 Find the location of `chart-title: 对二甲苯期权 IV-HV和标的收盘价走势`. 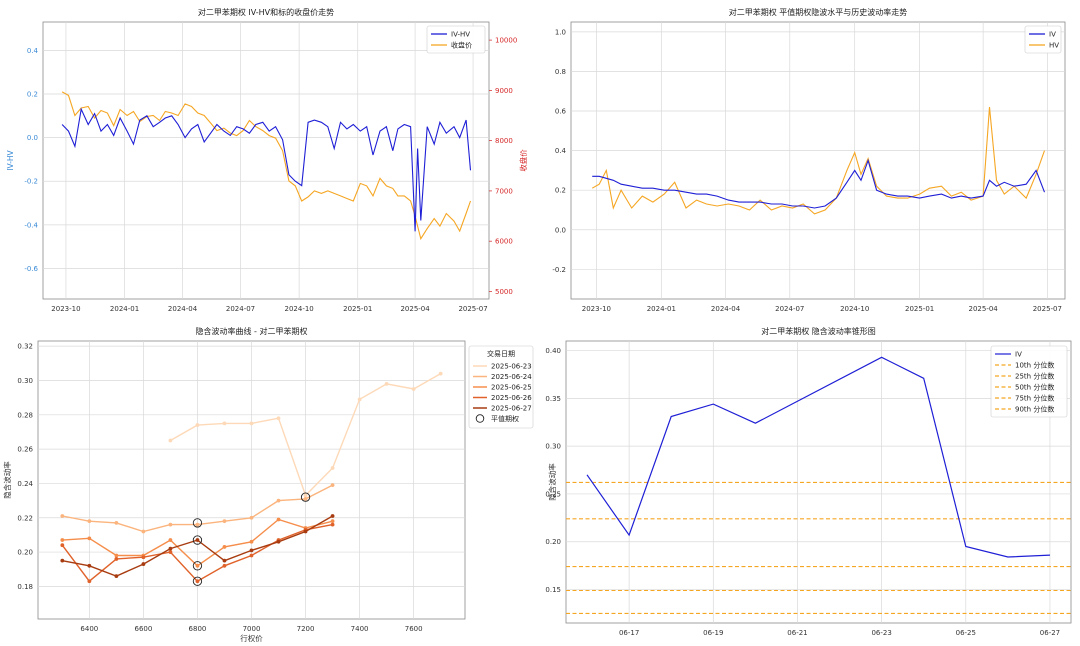

chart-title: 对二甲苯期权 IV-HV和标的收盘价走势 is located at coordinates (266, 12).